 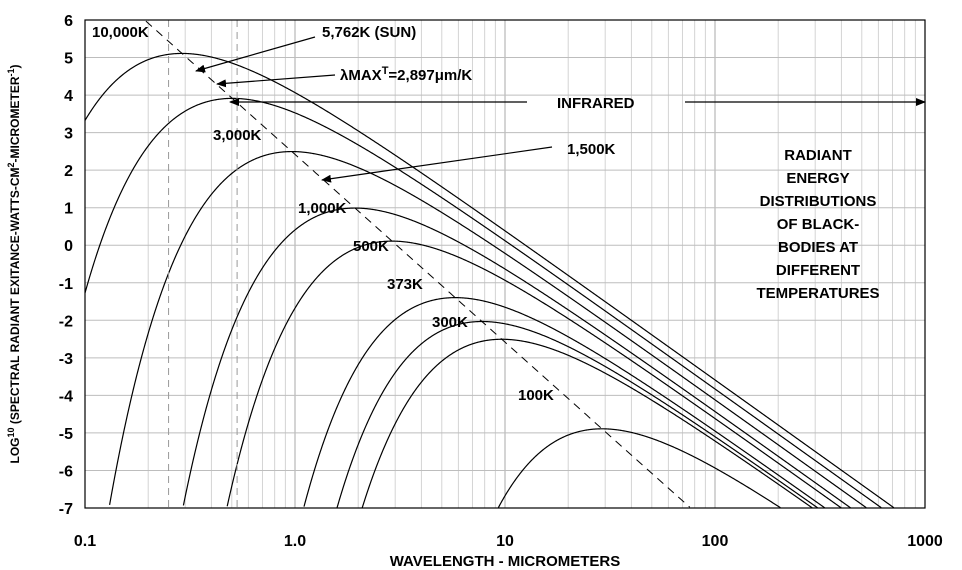 I want to click on title-line: BODIES AT, so click(x=818, y=247).